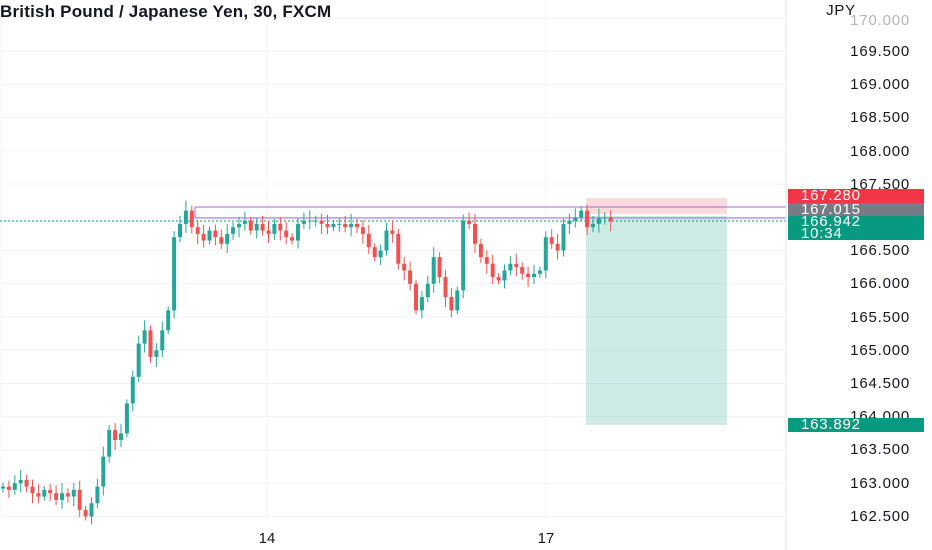  Describe the element at coordinates (656, 320) in the screenshot. I see `take-profit-zone` at that location.